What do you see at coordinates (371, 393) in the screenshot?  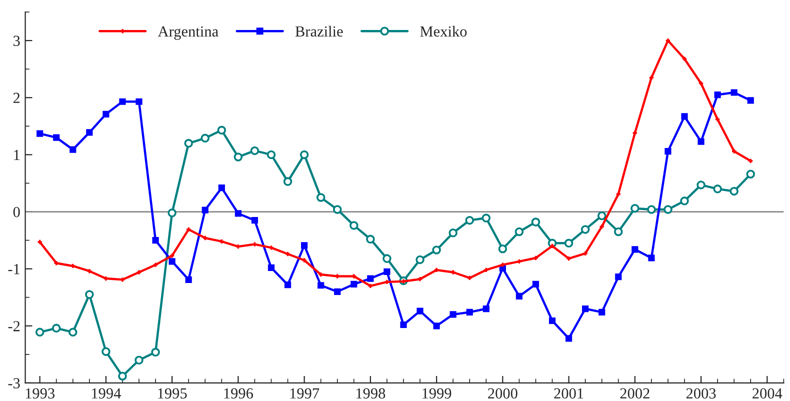 I see `x-tick-label: 1998` at bounding box center [371, 393].